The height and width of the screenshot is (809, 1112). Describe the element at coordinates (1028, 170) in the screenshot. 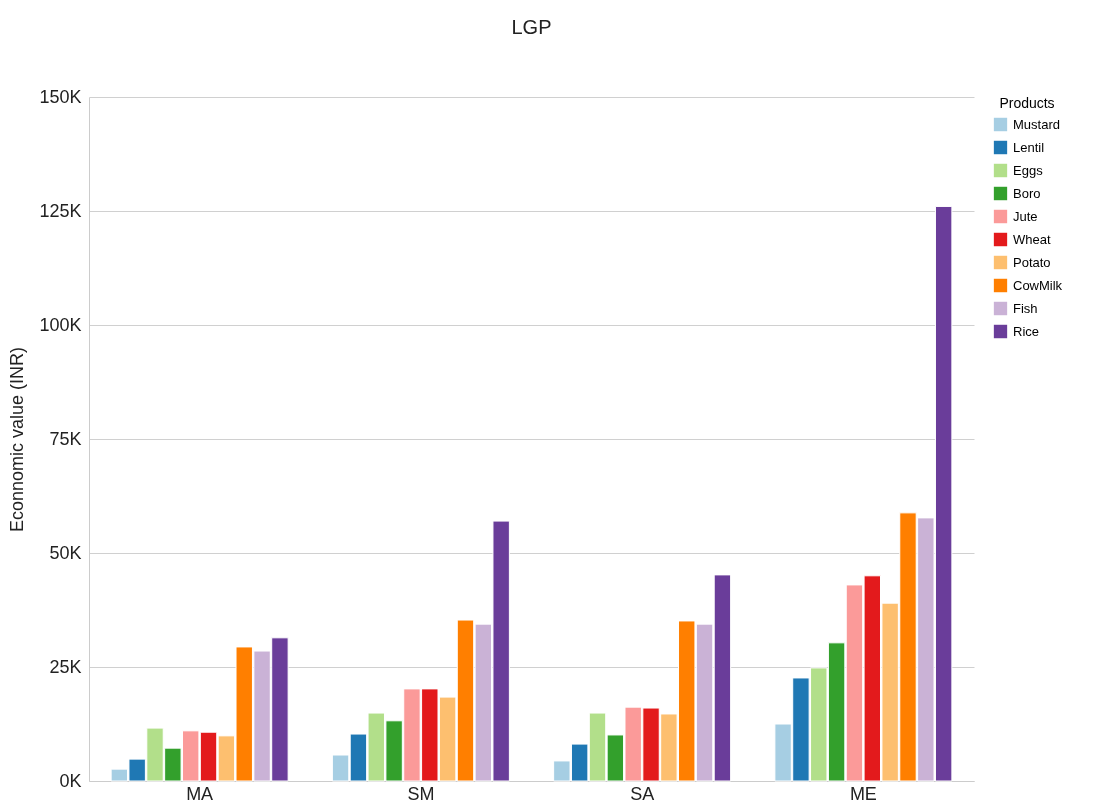

I see `legend-label: Eggs` at that location.